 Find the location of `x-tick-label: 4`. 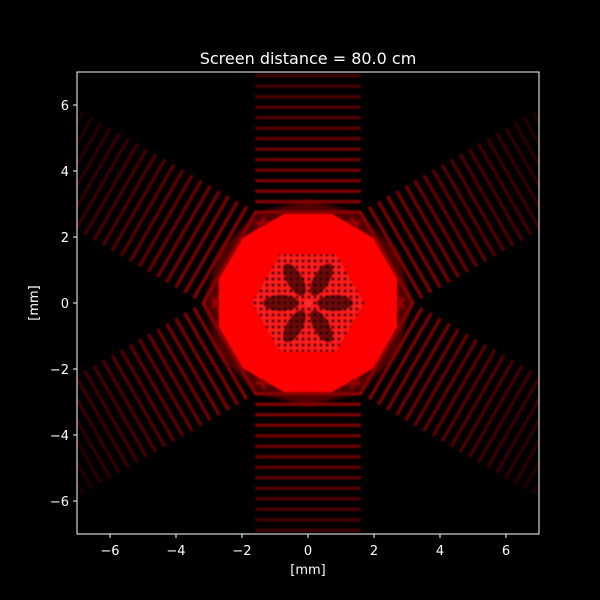

x-tick-label: 4 is located at coordinates (440, 551).